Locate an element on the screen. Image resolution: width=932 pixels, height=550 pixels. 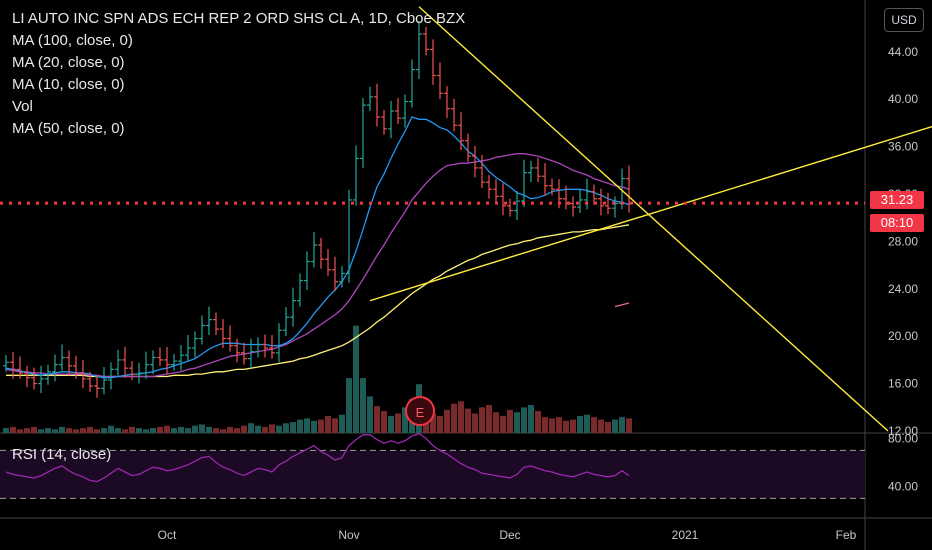
time-tick-label: Oct is located at coordinates (167, 535).